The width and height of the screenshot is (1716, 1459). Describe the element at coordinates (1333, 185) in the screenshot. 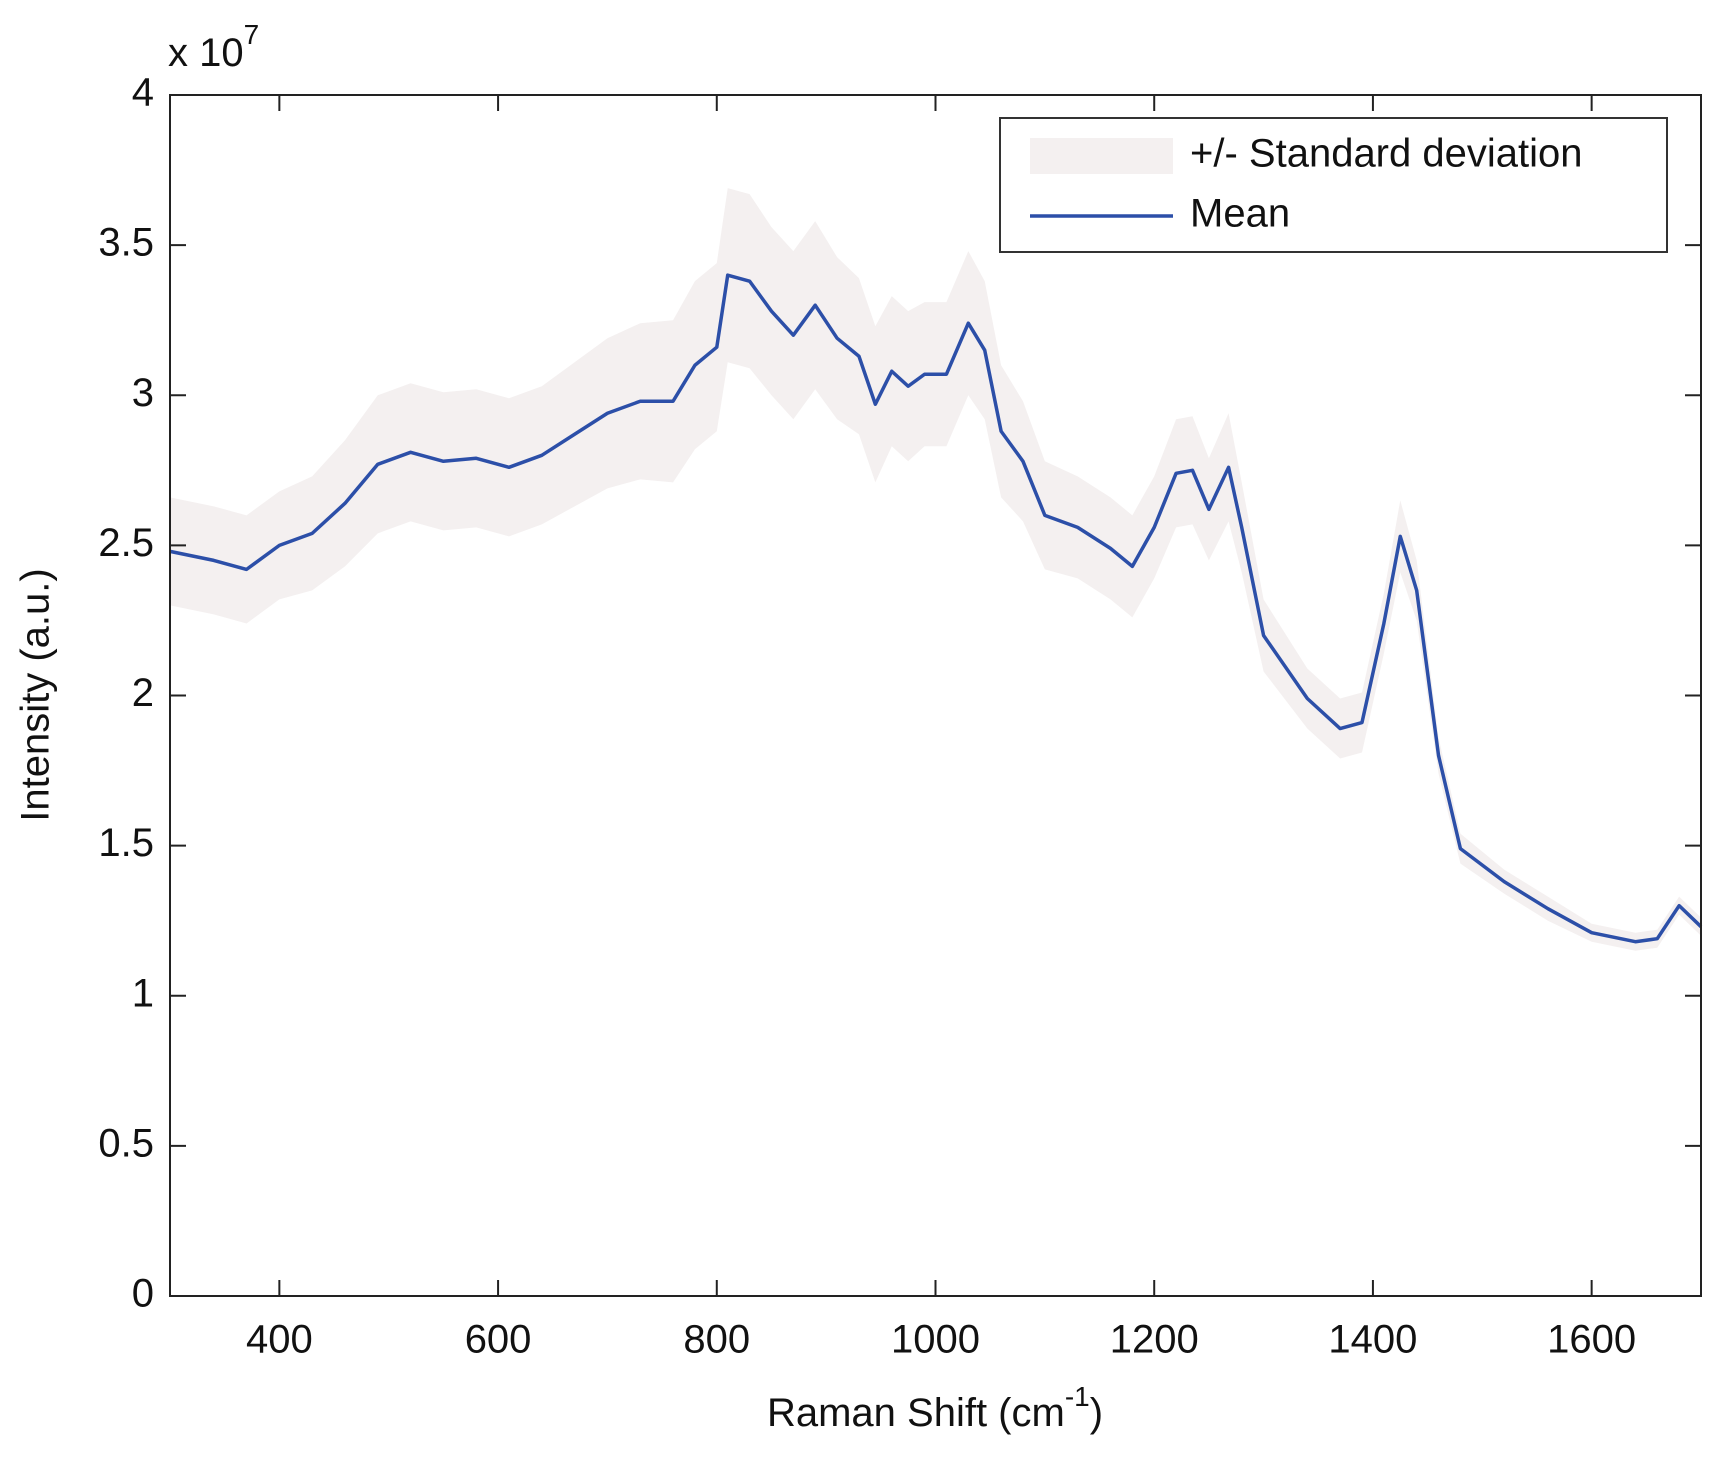

I see `legend: +/- Standard deviation Mean` at that location.